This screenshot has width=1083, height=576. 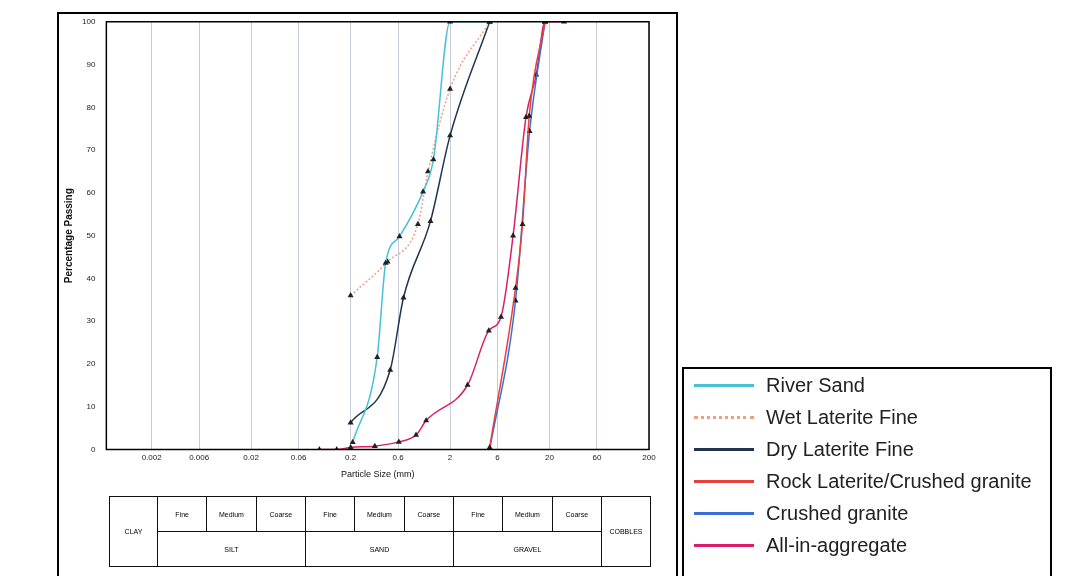 I want to click on x-tick-label: 20, so click(x=550, y=457).